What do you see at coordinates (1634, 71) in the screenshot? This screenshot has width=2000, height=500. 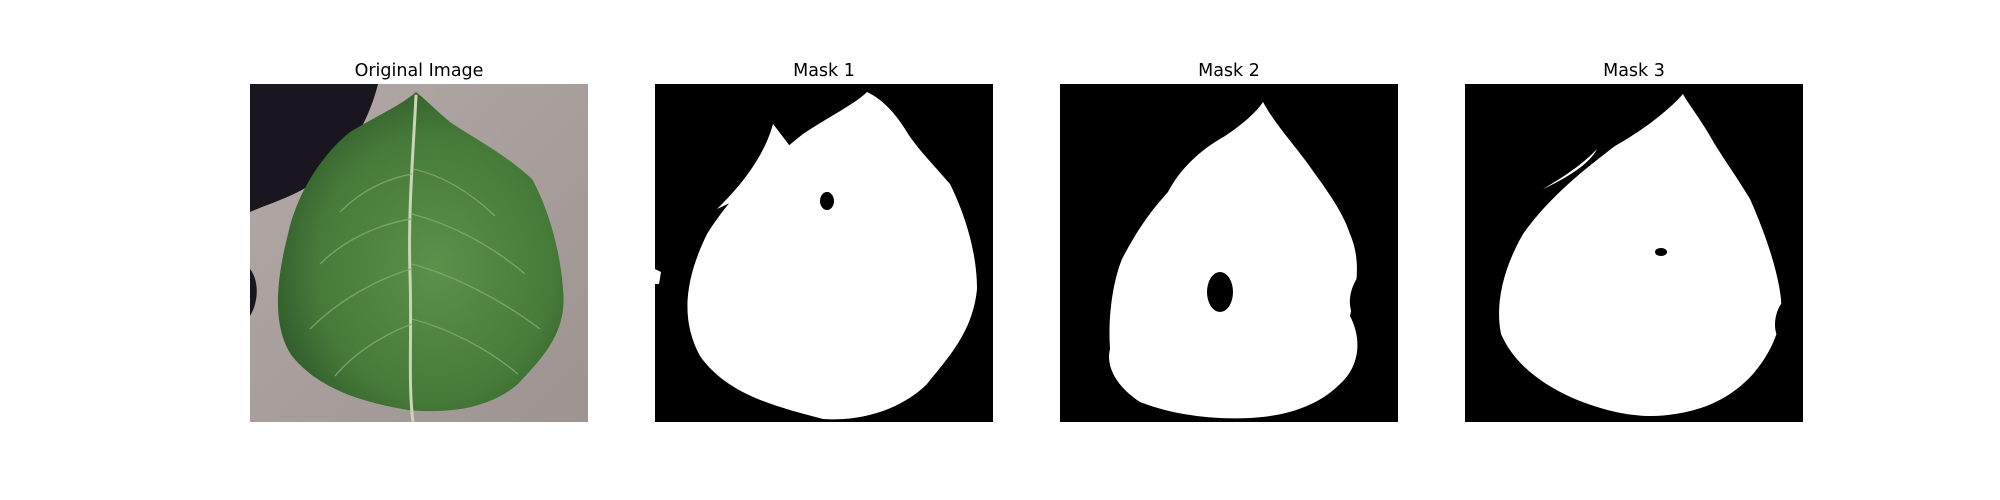 I see `panel-title: Mask 3` at bounding box center [1634, 71].